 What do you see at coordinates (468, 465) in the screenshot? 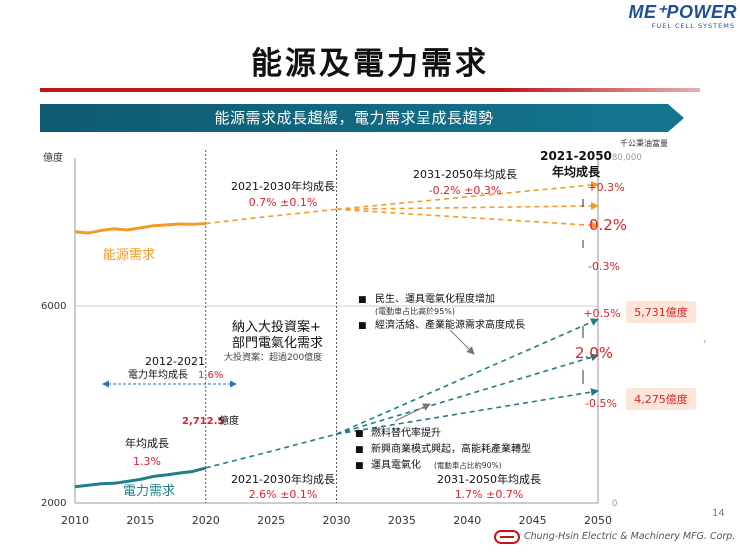
I see `factor-power-3-note: (電動車占比約90%)` at bounding box center [468, 465].